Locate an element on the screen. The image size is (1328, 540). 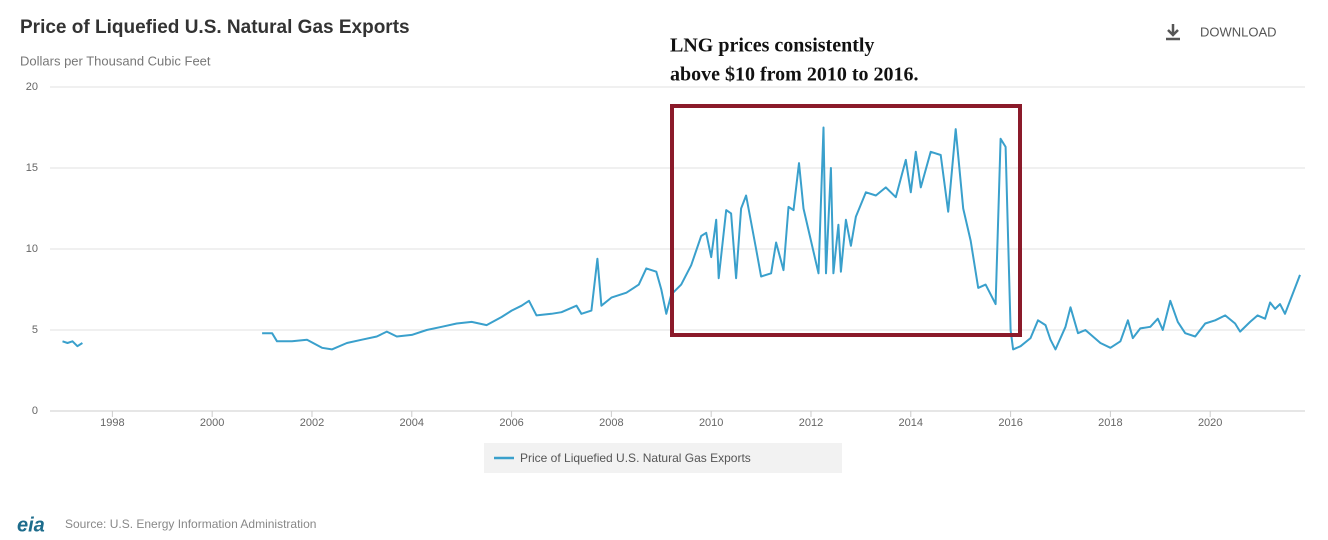
y-tick-label: 15 is located at coordinates (32, 168).